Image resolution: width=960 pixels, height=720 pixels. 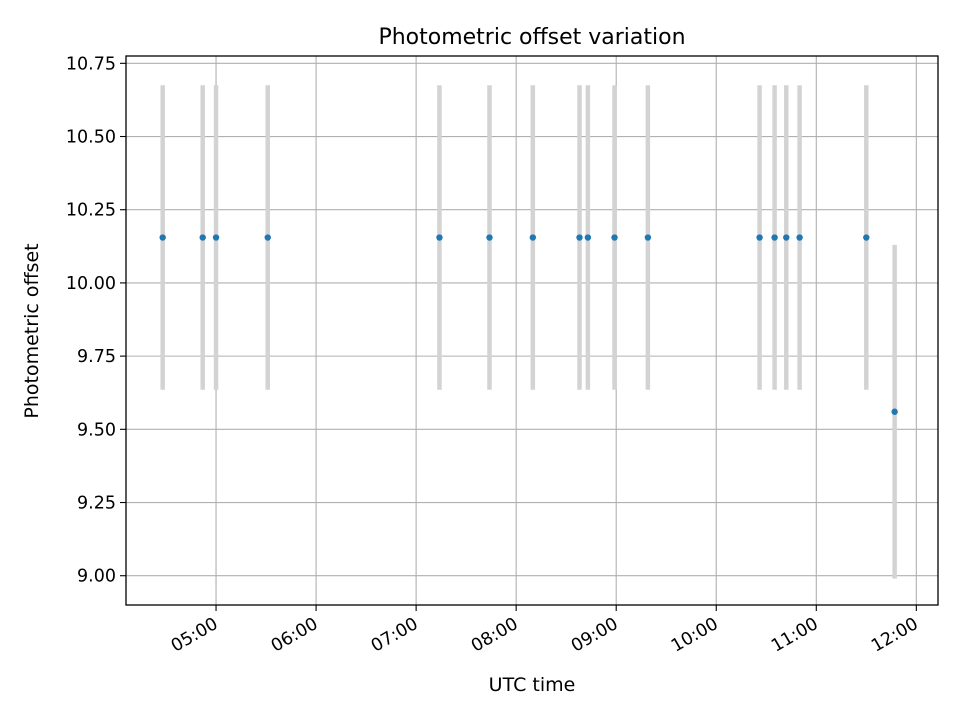 I want to click on y-tick-label: 10.25, so click(x=91, y=211).